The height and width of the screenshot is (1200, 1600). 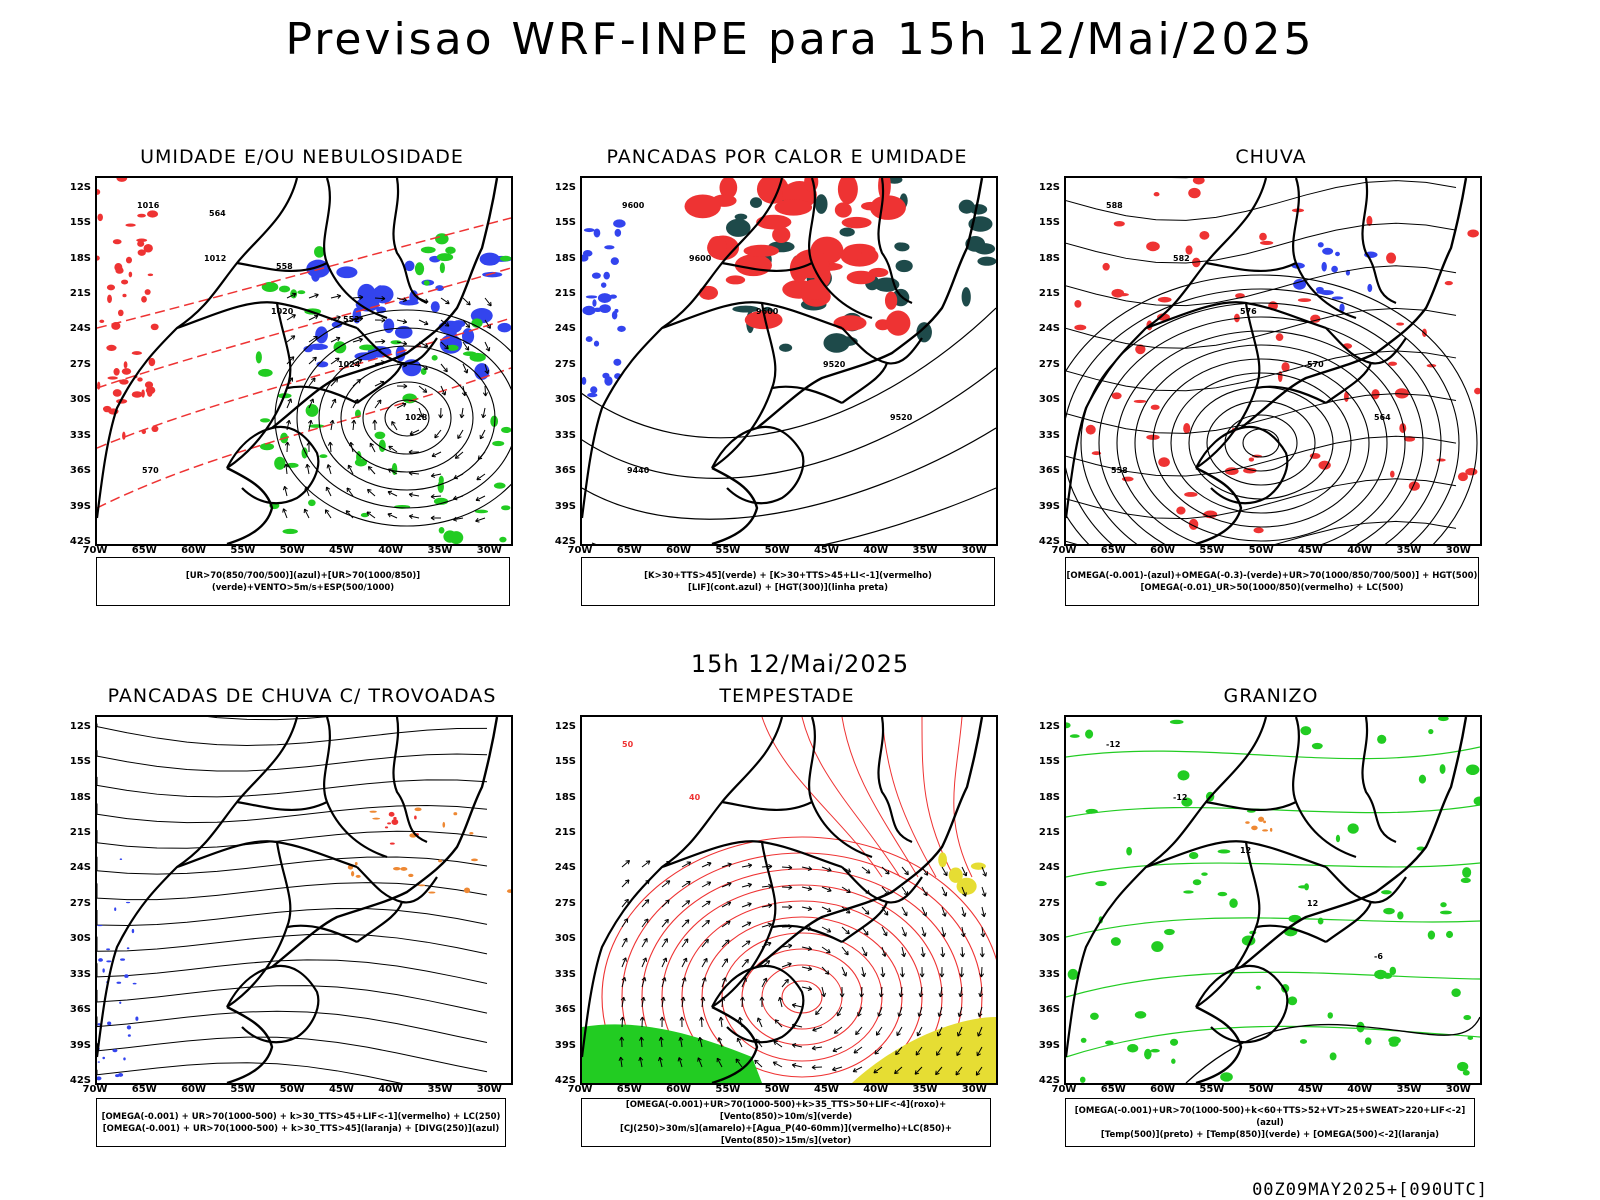 What do you see at coordinates (798, 959) in the screenshot?
I see `lc850-contour` at bounding box center [798, 959].